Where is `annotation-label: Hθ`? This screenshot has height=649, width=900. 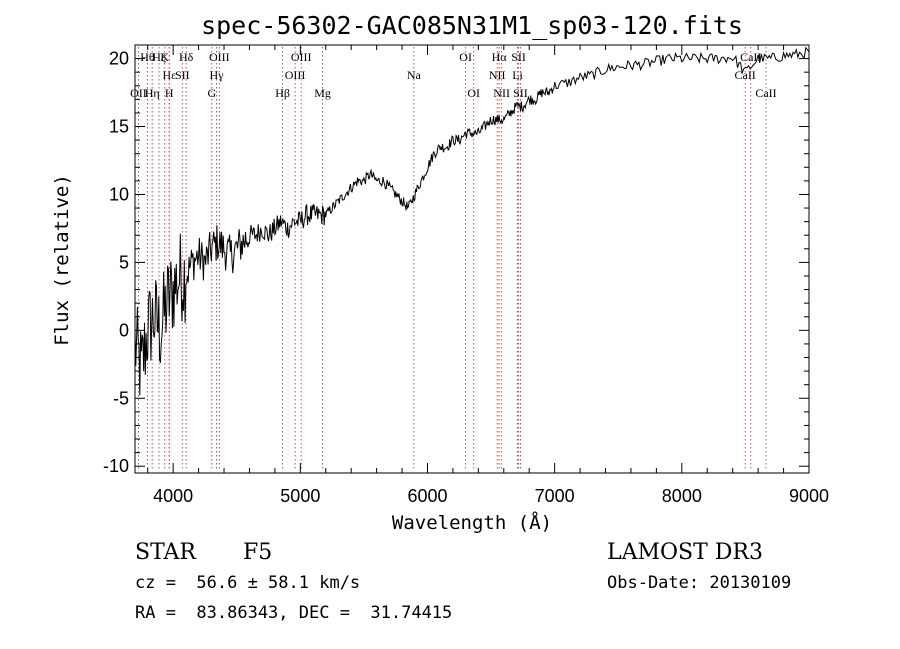
annotation-label: Hθ is located at coordinates (147, 57).